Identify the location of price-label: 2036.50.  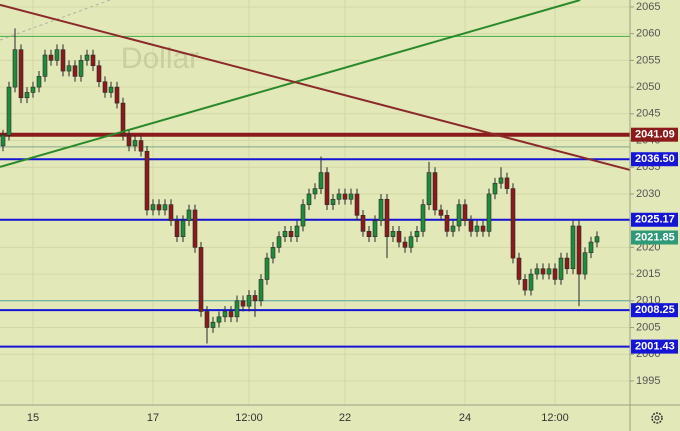
(655, 159).